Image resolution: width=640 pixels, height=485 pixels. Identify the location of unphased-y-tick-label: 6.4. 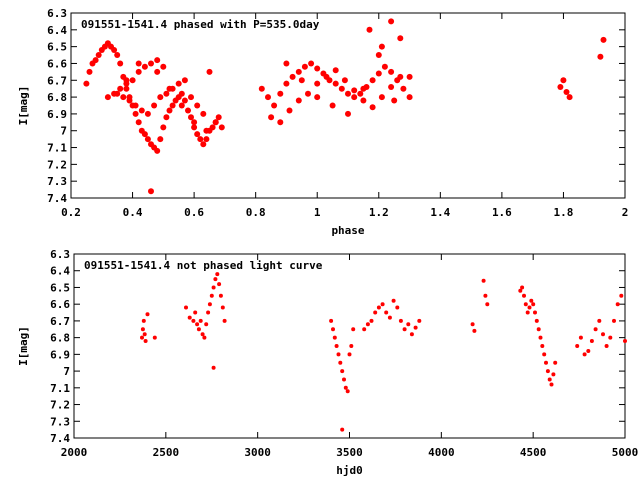
(60, 271).